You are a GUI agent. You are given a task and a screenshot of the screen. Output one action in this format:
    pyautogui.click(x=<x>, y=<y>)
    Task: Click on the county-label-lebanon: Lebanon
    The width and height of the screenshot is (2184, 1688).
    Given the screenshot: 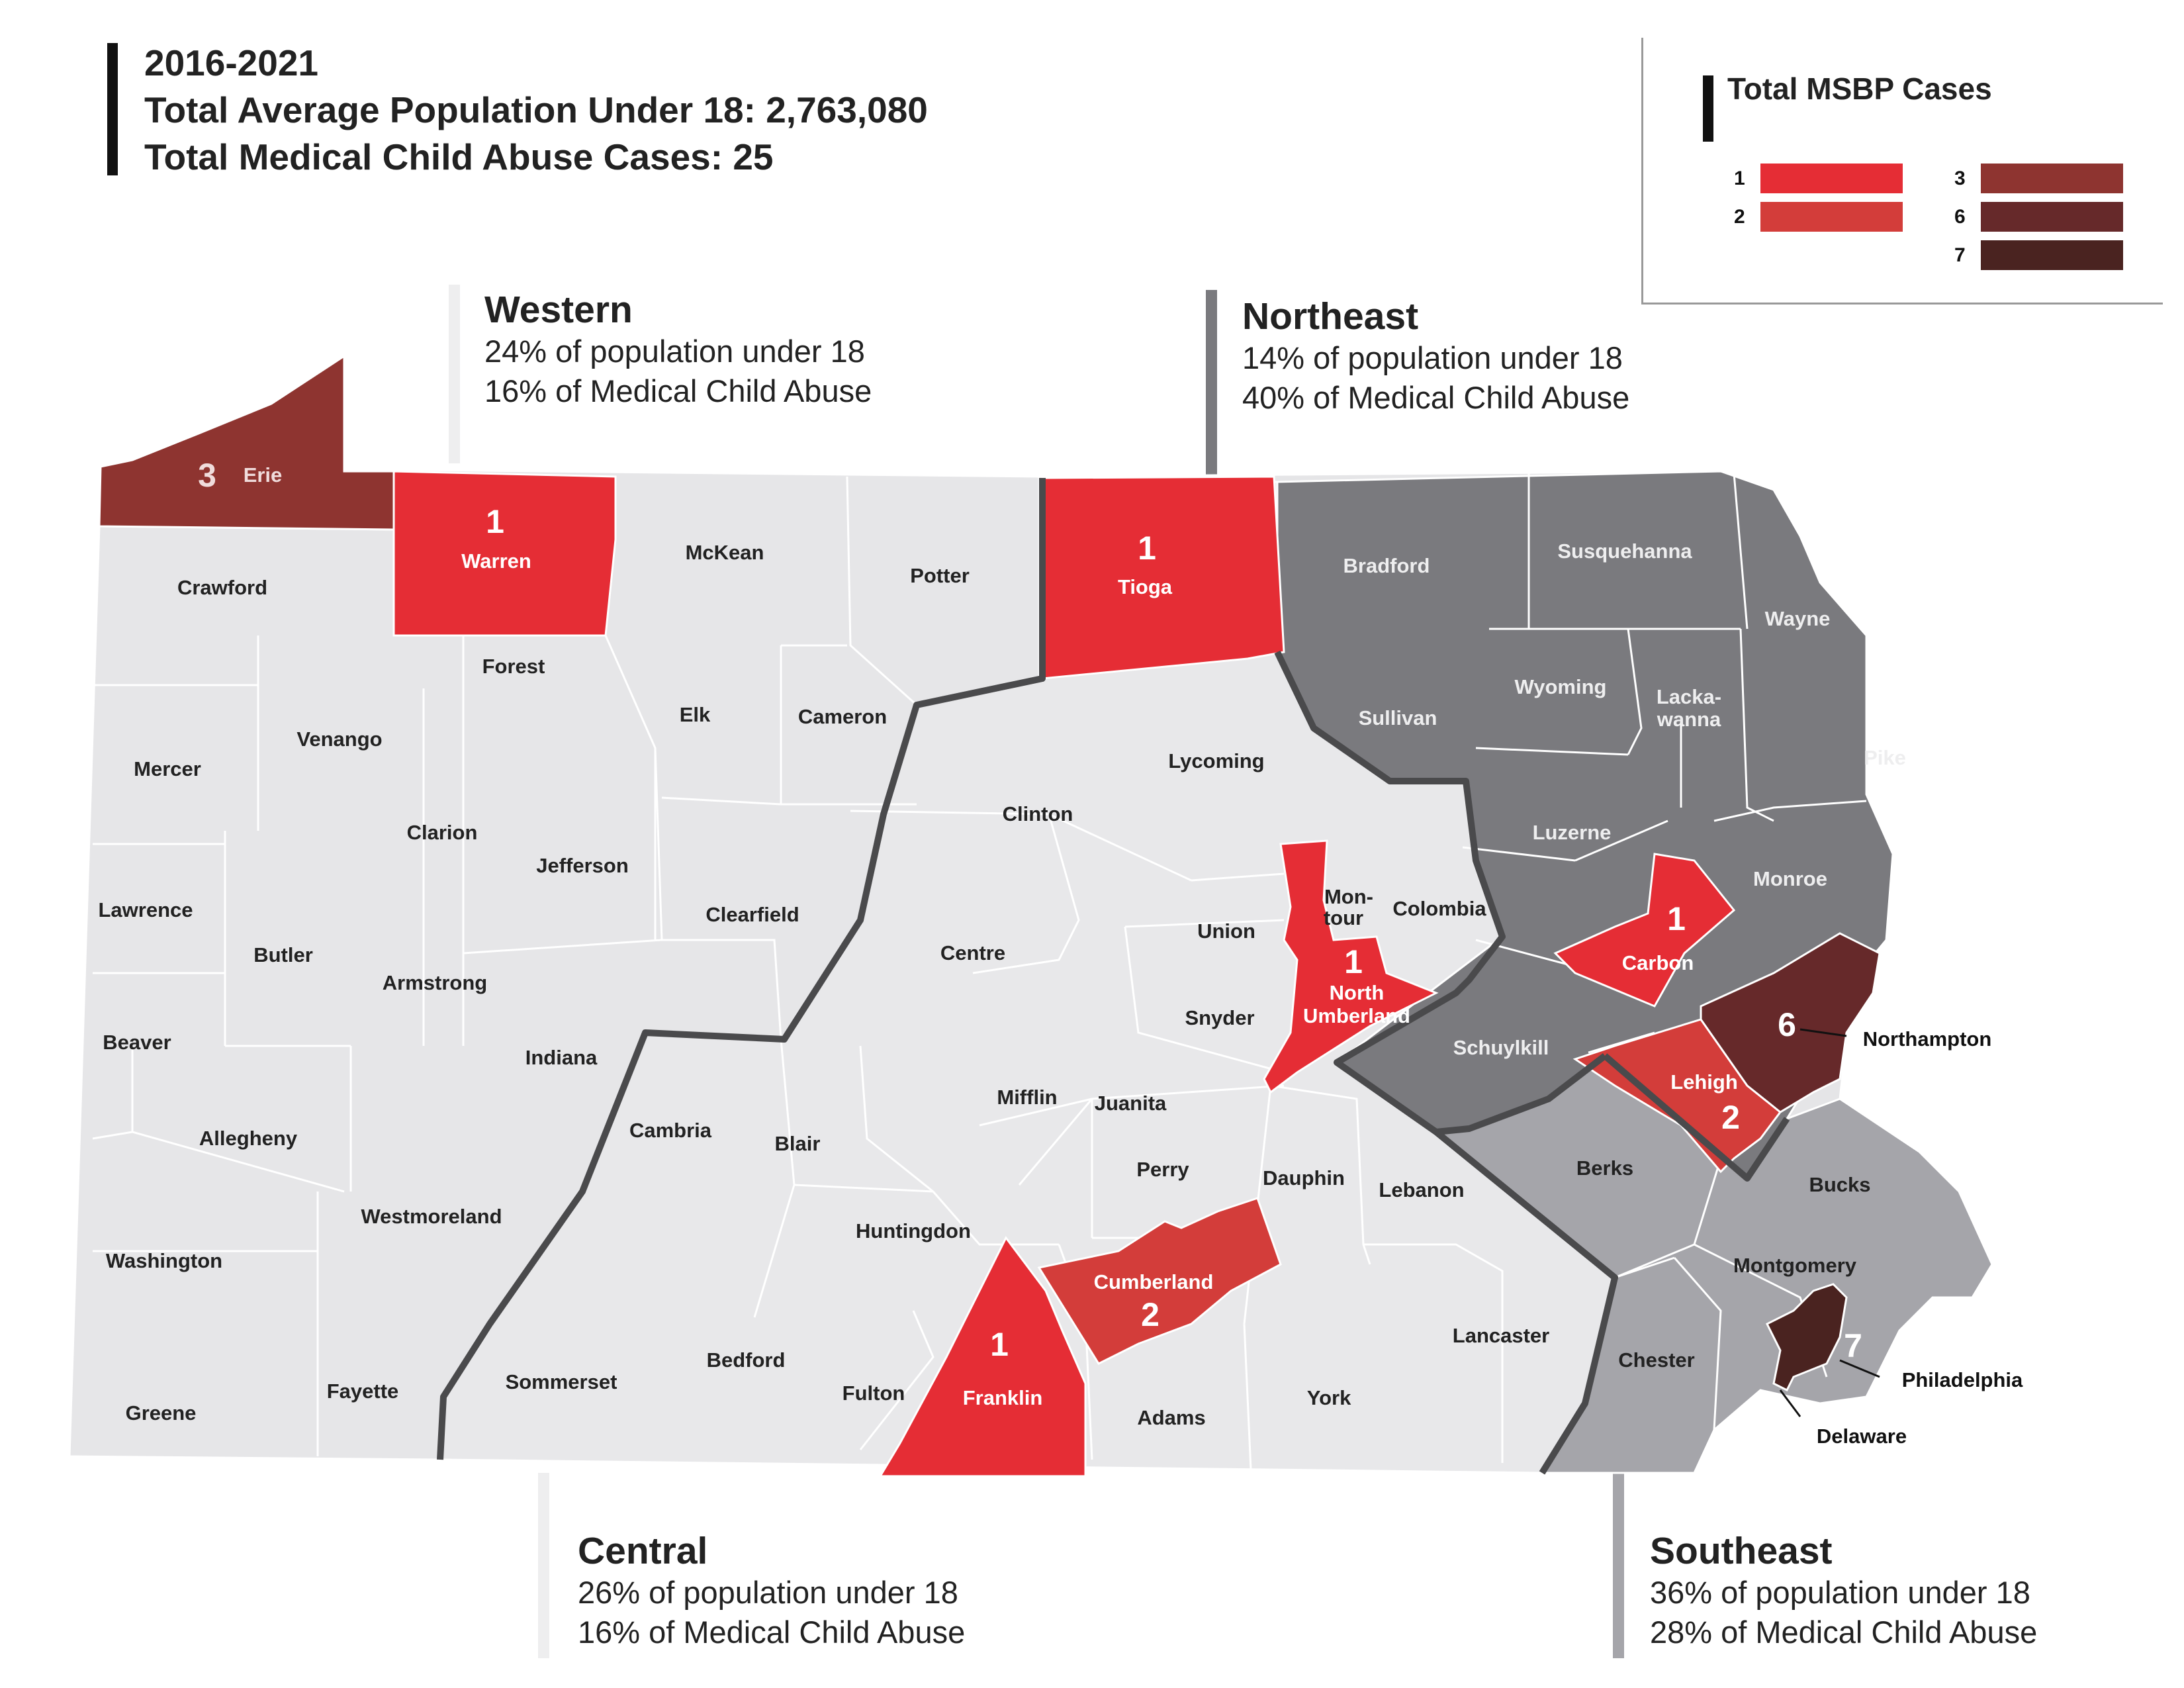 What is the action you would take?
    pyautogui.click(x=1422, y=1189)
    